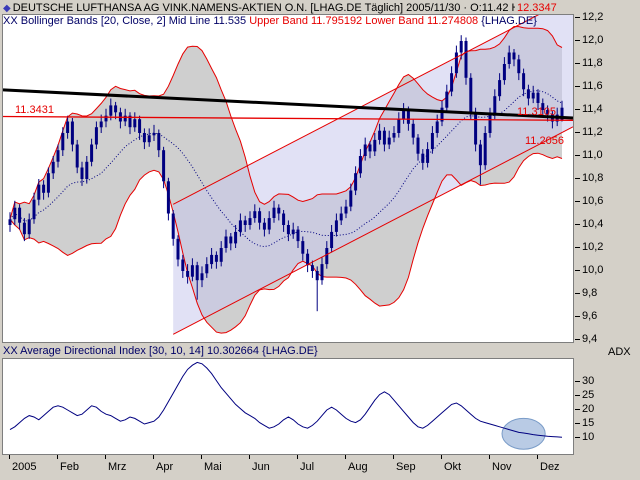  I want to click on price-axis-label: 10,8, so click(593, 178).